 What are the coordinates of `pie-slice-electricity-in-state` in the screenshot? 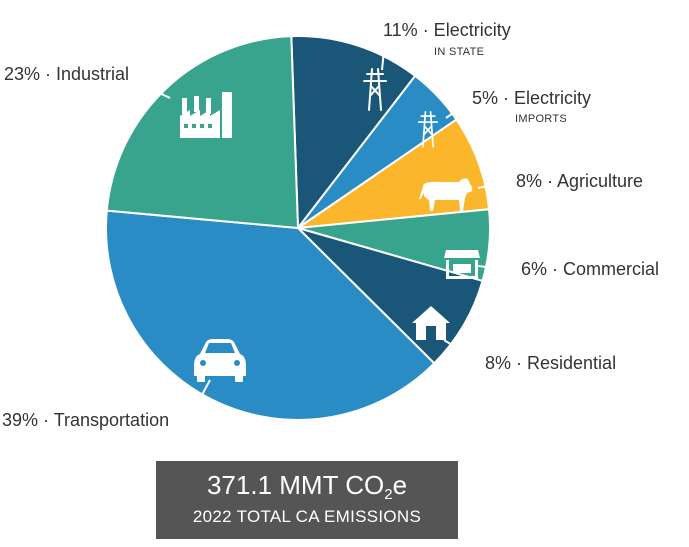 It's located at (353, 133).